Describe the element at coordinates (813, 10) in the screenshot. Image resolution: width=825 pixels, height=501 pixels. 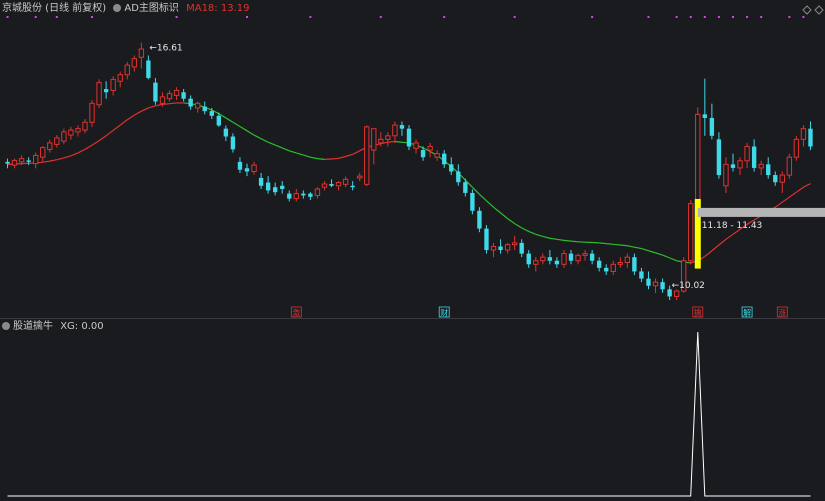
I see `panel-tools-main` at that location.